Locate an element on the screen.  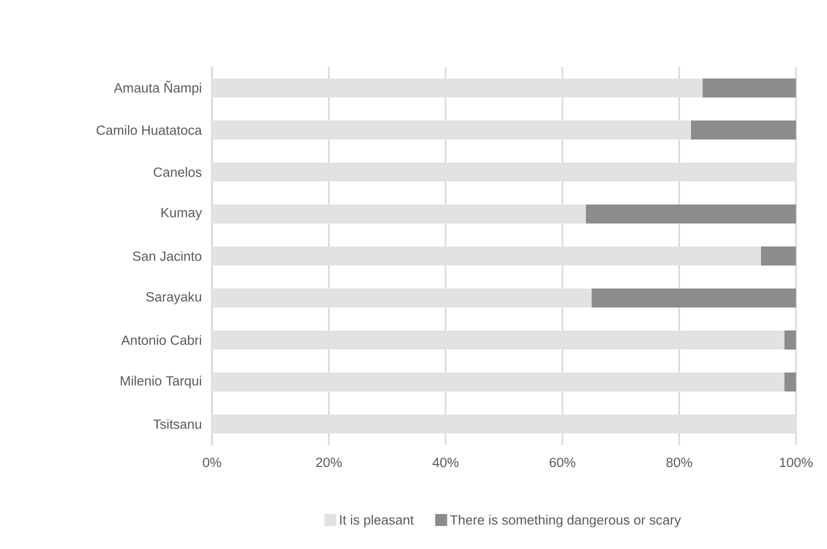
y-tick-label: Tsitsanu is located at coordinates (177, 424).